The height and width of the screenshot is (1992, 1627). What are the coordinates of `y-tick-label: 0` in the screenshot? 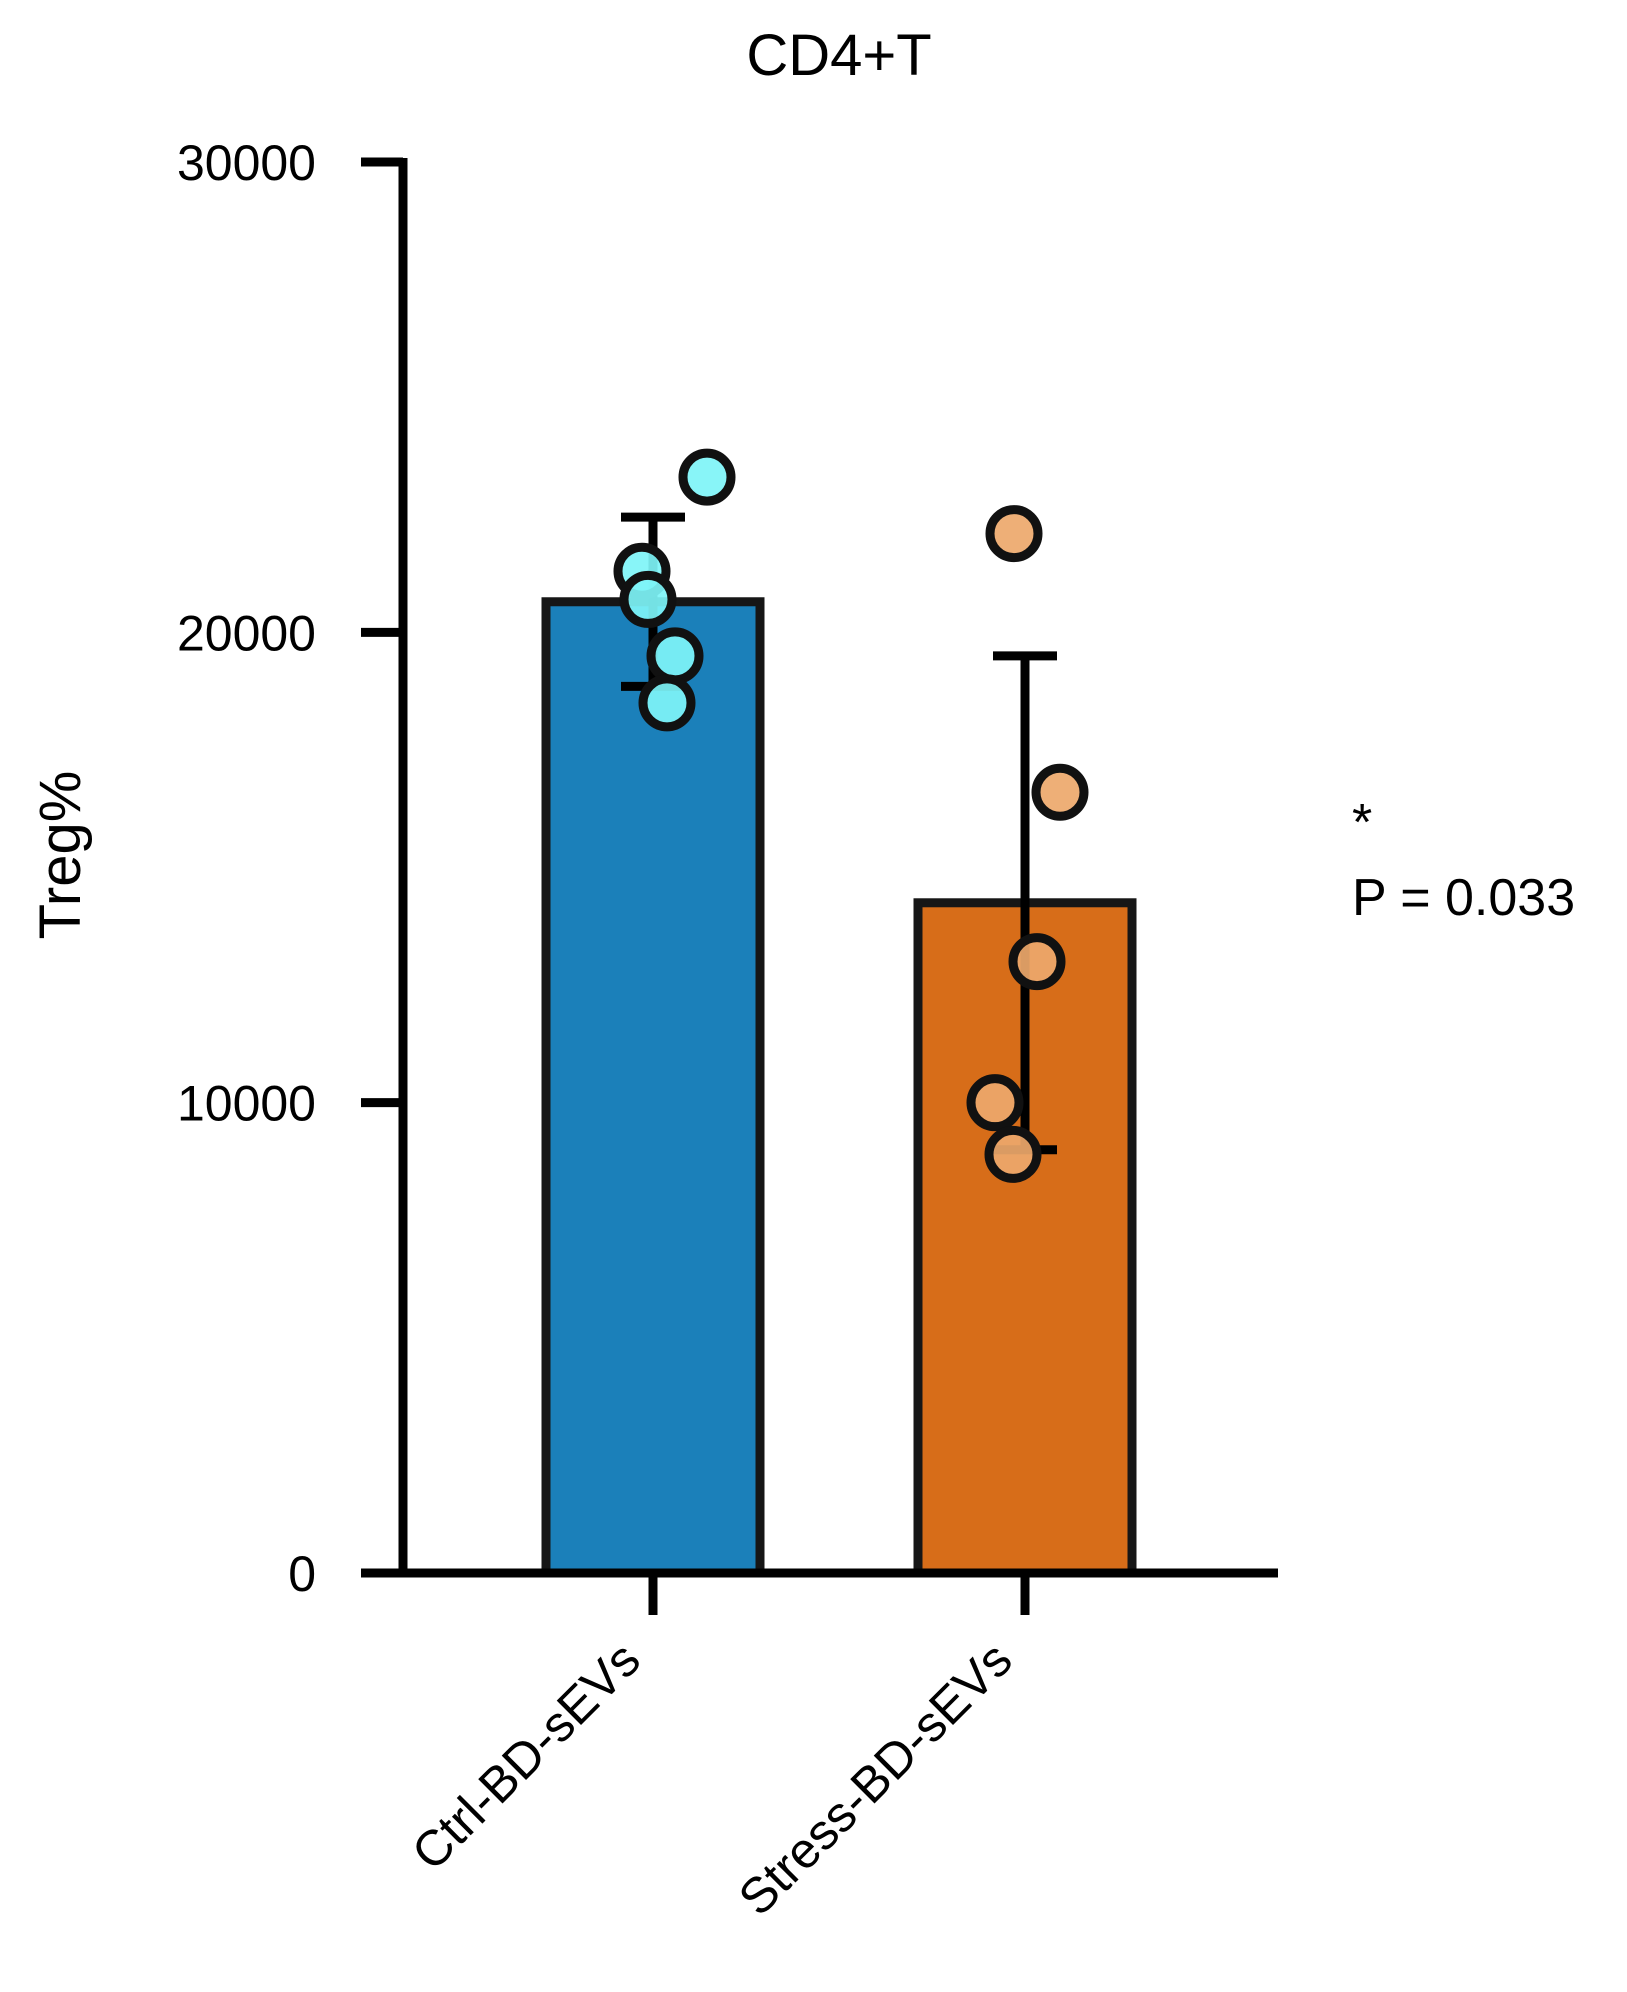 It's located at (302, 1574).